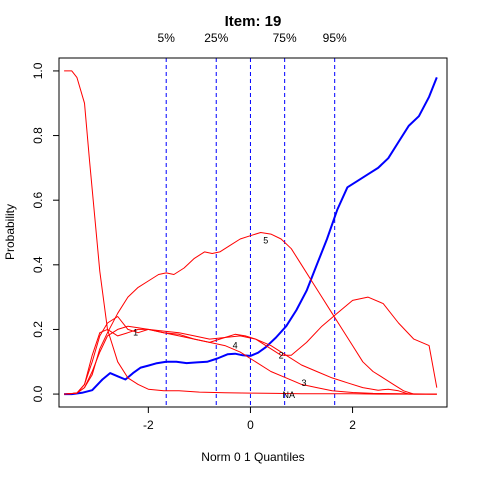 Image resolution: width=480 pixels, height=480 pixels. I want to click on y-tick-label: 0.4, so click(38, 264).